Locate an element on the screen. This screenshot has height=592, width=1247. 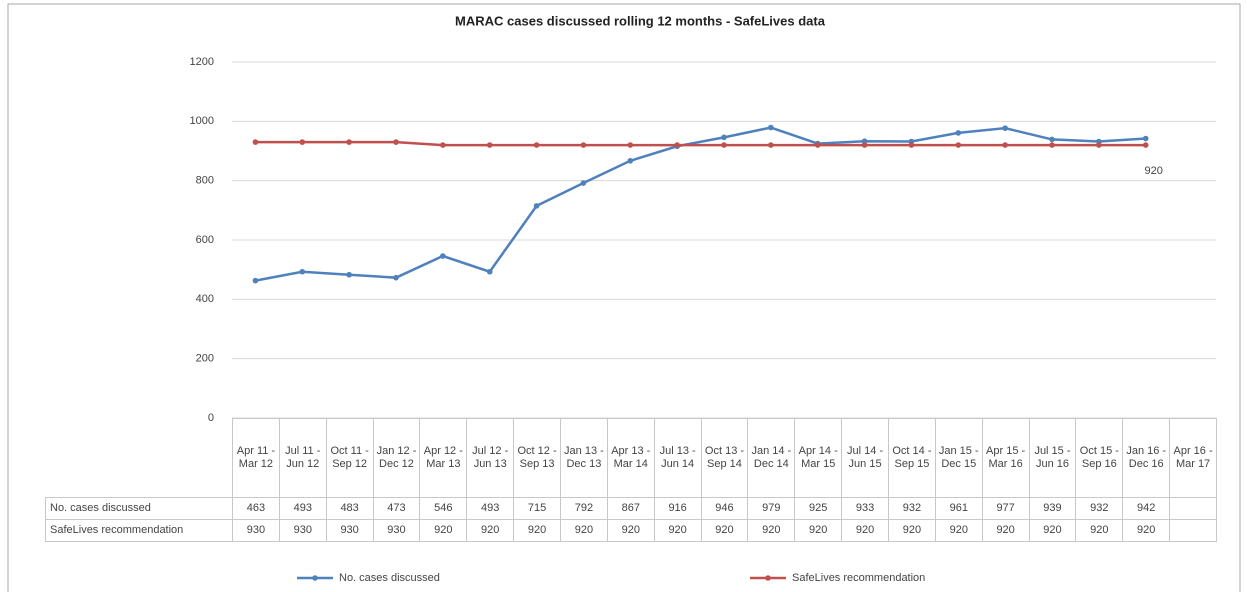
category-label: Oct 12 - Sep 13 is located at coordinates (537, 458).